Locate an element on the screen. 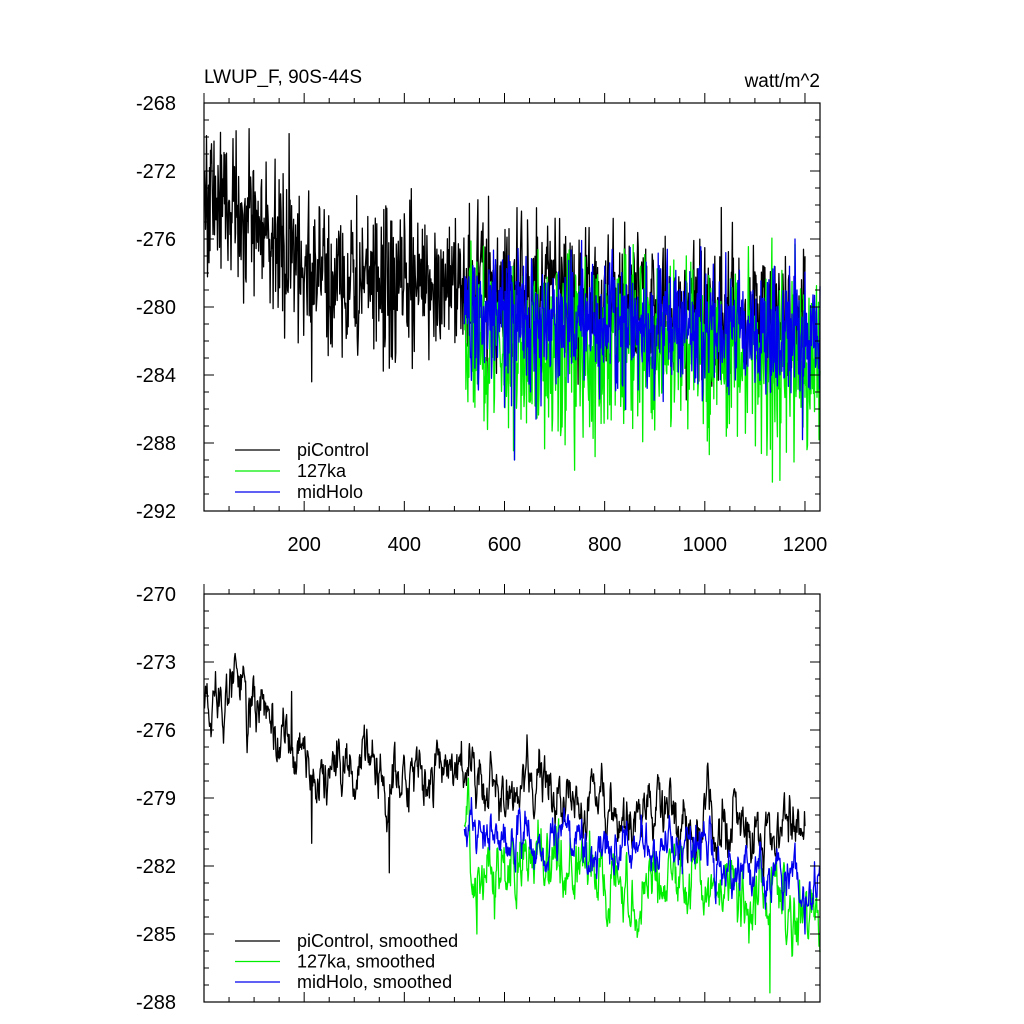 This screenshot has height=1024, width=1024. legend-label: midHolo, smoothed is located at coordinates (374, 982).